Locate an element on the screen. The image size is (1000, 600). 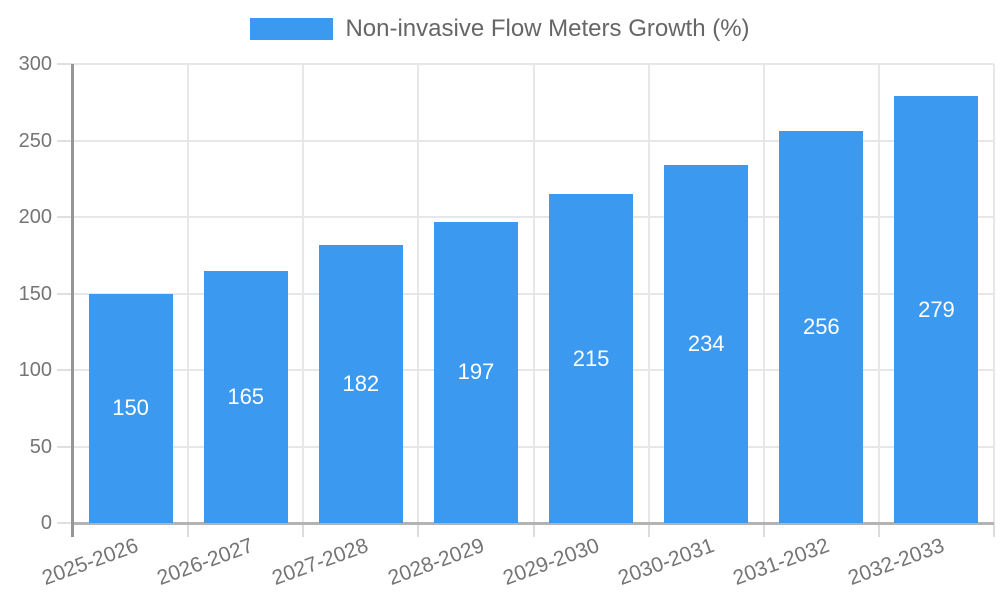
bar-value-label: 150 is located at coordinates (130, 408).